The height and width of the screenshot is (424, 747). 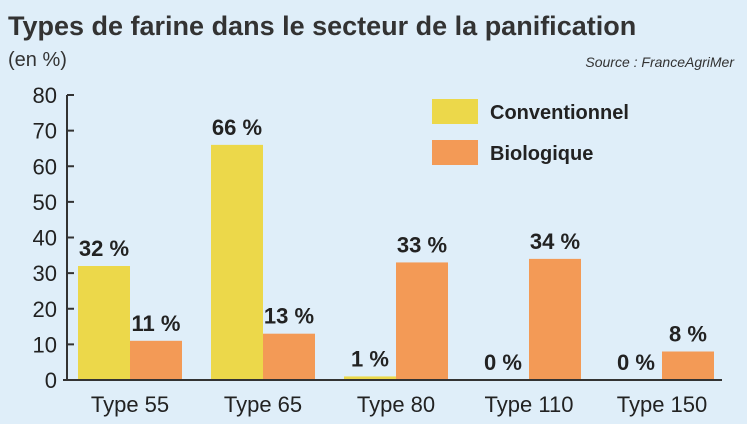 I want to click on y-tick-label: 80, so click(x=45, y=95).